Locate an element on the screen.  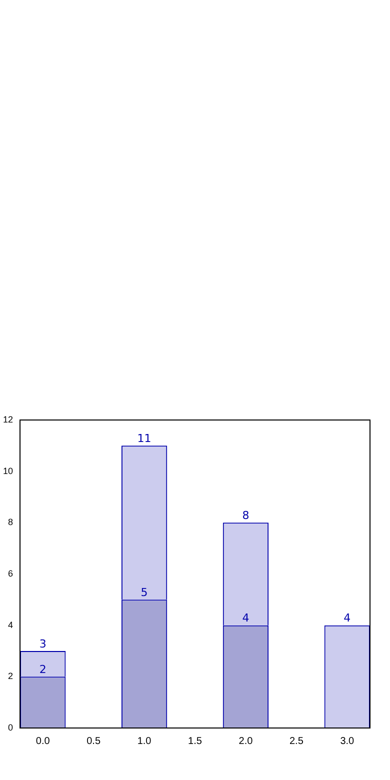
x-tick-label: 1.5 is located at coordinates (195, 741).